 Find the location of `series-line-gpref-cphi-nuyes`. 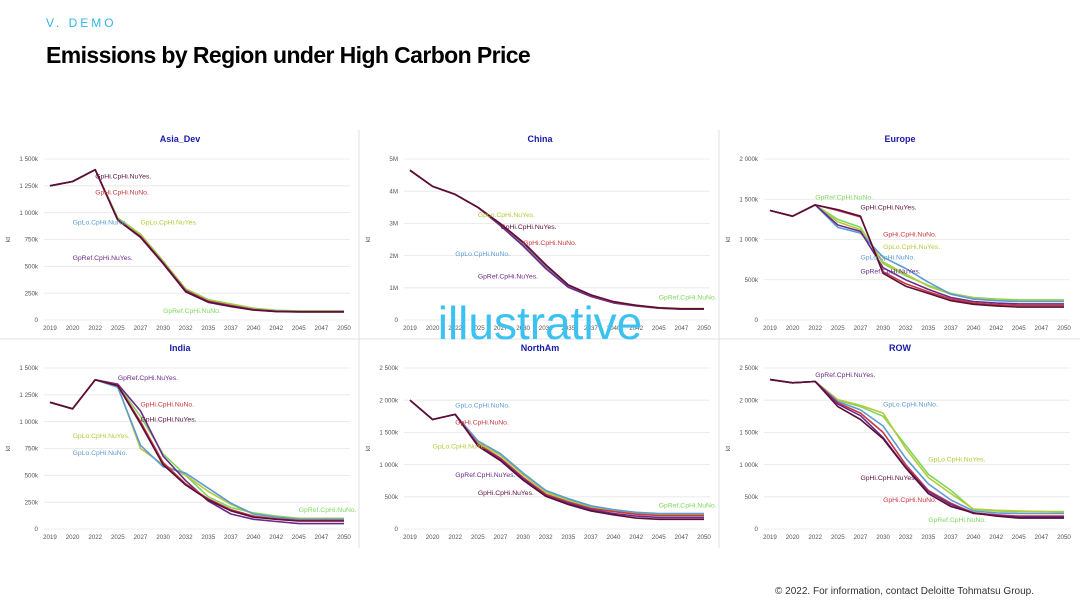

series-line-gpref-cphi-nuyes is located at coordinates (196, 240).